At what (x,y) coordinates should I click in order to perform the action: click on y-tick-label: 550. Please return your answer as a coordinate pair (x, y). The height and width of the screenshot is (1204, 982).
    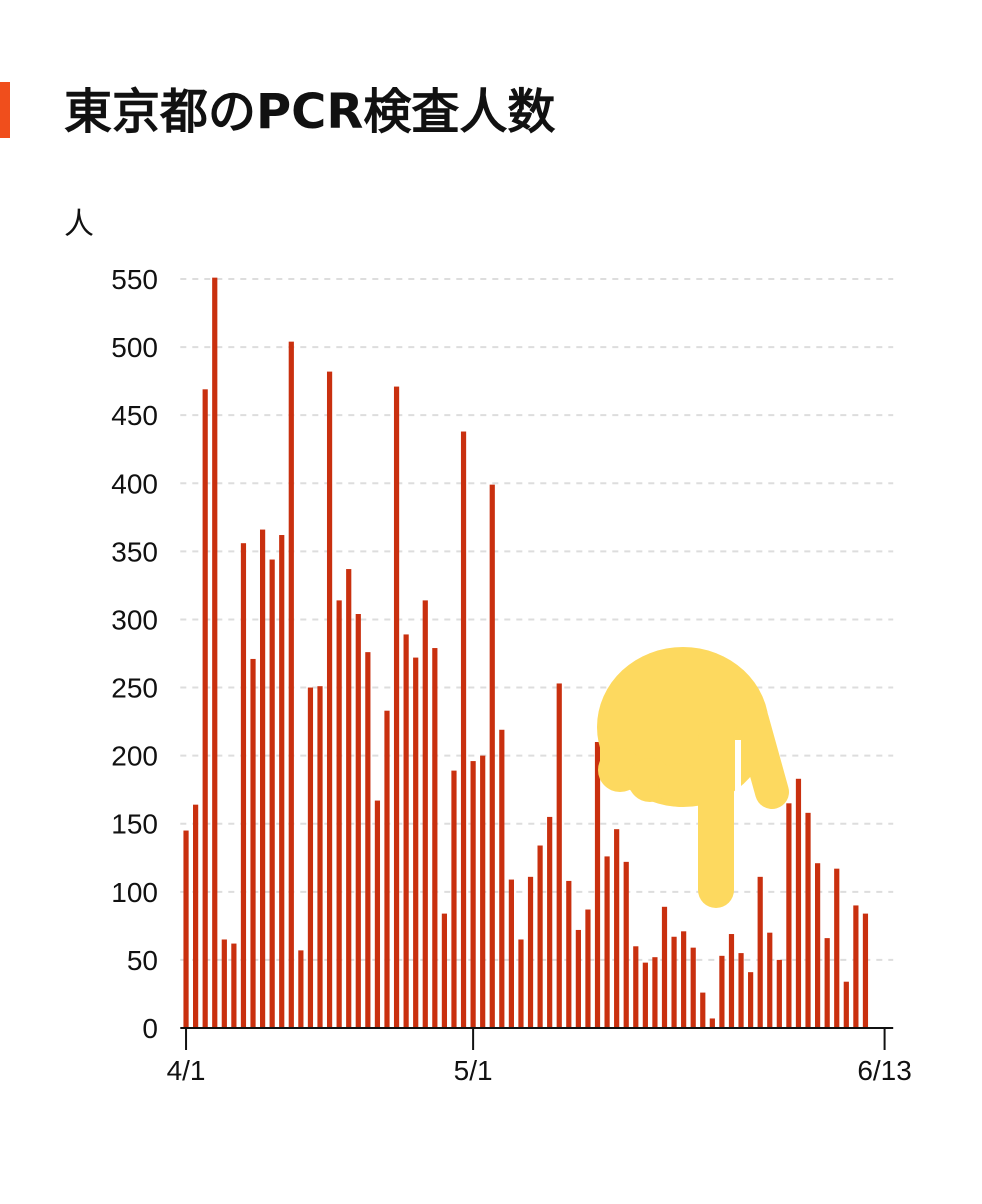
    Looking at the image, I should click on (134, 279).